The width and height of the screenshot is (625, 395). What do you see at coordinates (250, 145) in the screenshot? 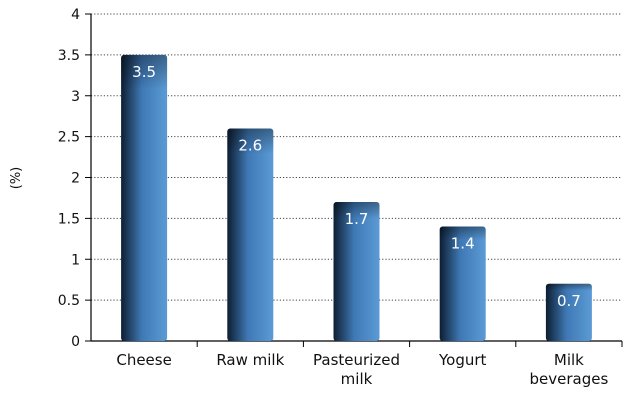
I see `bar-value-label: 2.6` at bounding box center [250, 145].